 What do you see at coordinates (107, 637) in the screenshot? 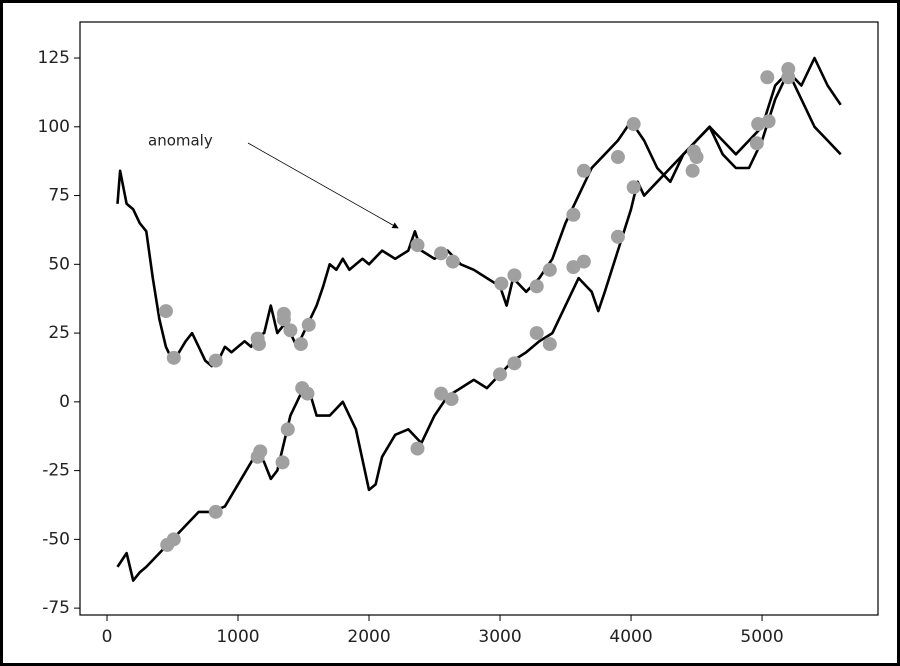
I see `x-tick-label: 0` at bounding box center [107, 637].